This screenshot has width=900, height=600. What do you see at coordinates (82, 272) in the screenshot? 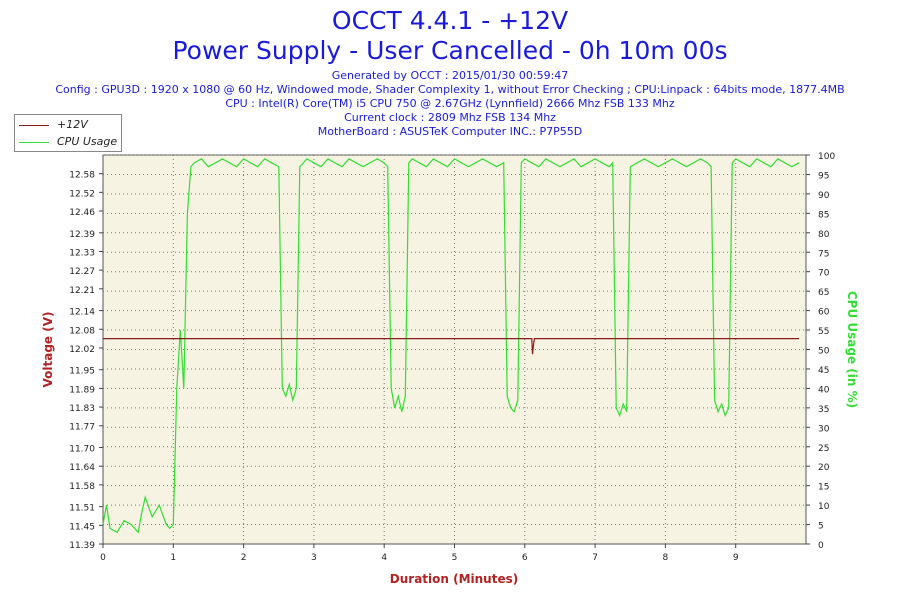
I see `y-left-tick-label: 12.27` at bounding box center [82, 272].